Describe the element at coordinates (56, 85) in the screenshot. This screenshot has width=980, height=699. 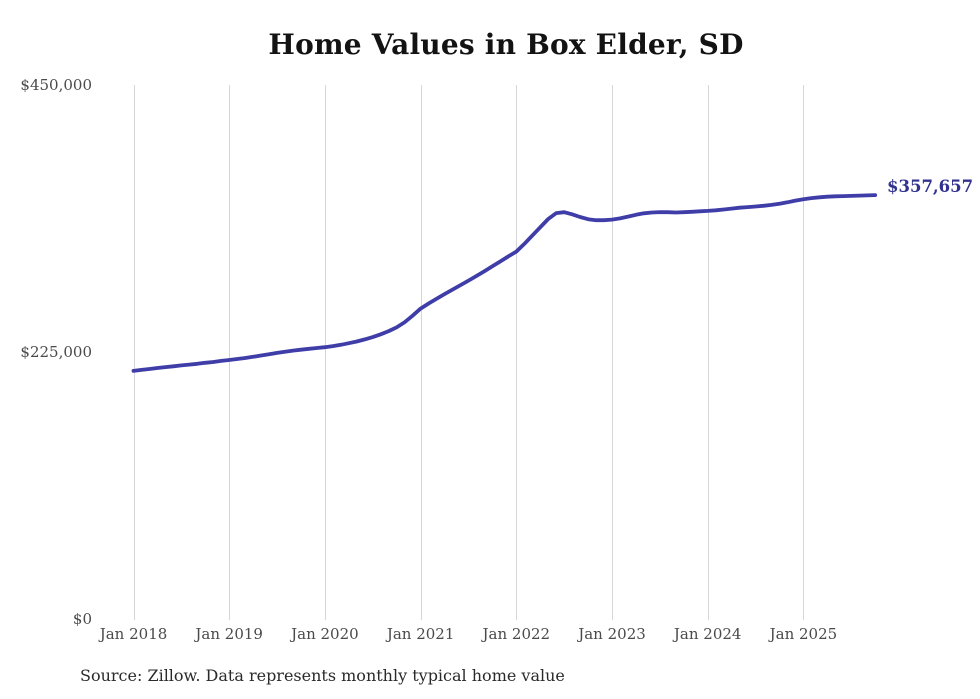
I see `y-axis-tick-label-450000: $450,000` at that location.